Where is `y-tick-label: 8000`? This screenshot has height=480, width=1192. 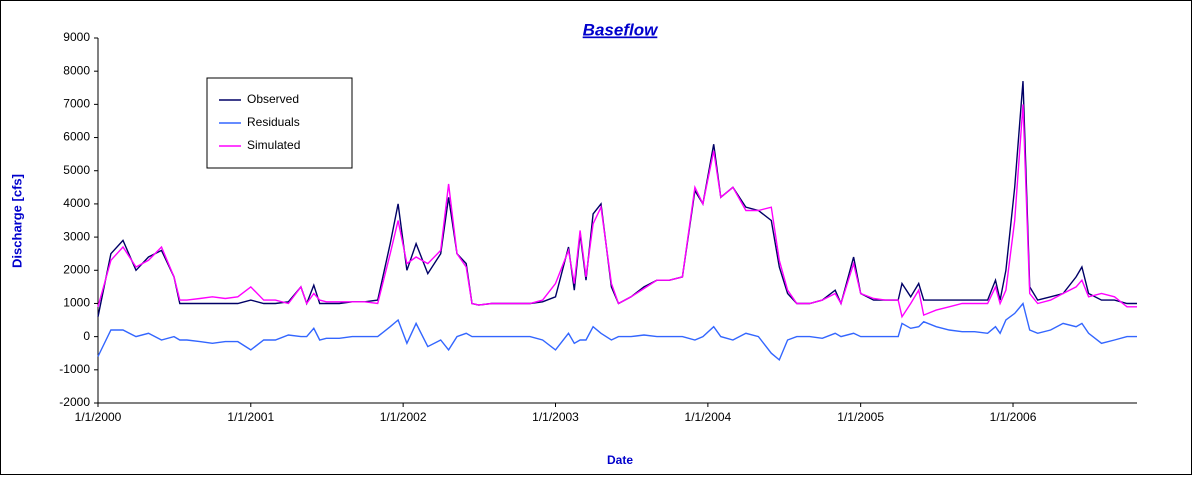 y-tick-label: 8000 is located at coordinates (76, 70).